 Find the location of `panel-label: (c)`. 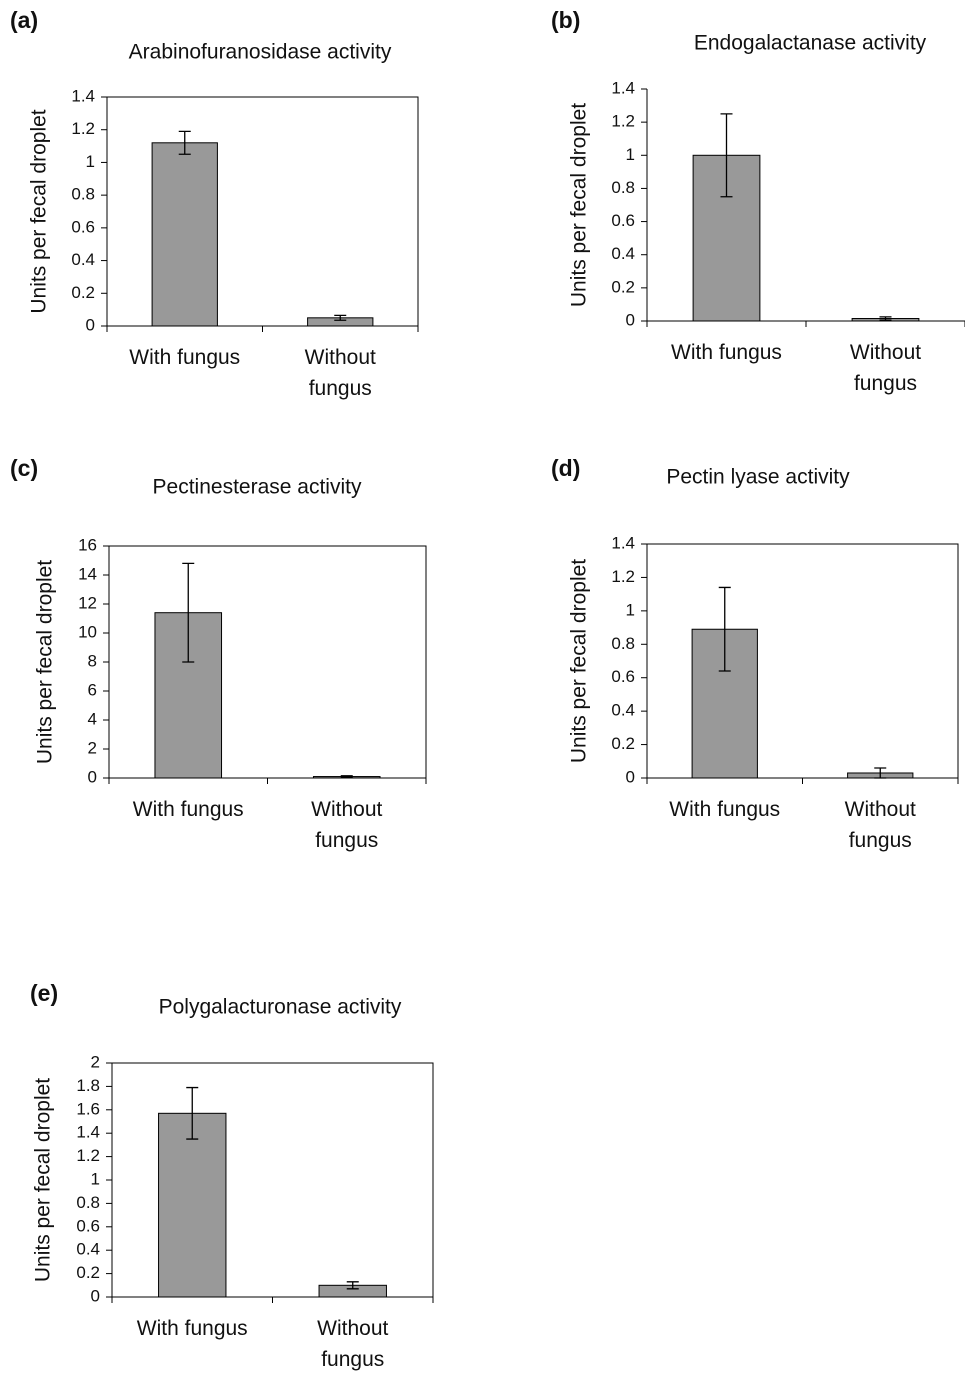

panel-label: (c) is located at coordinates (24, 468).